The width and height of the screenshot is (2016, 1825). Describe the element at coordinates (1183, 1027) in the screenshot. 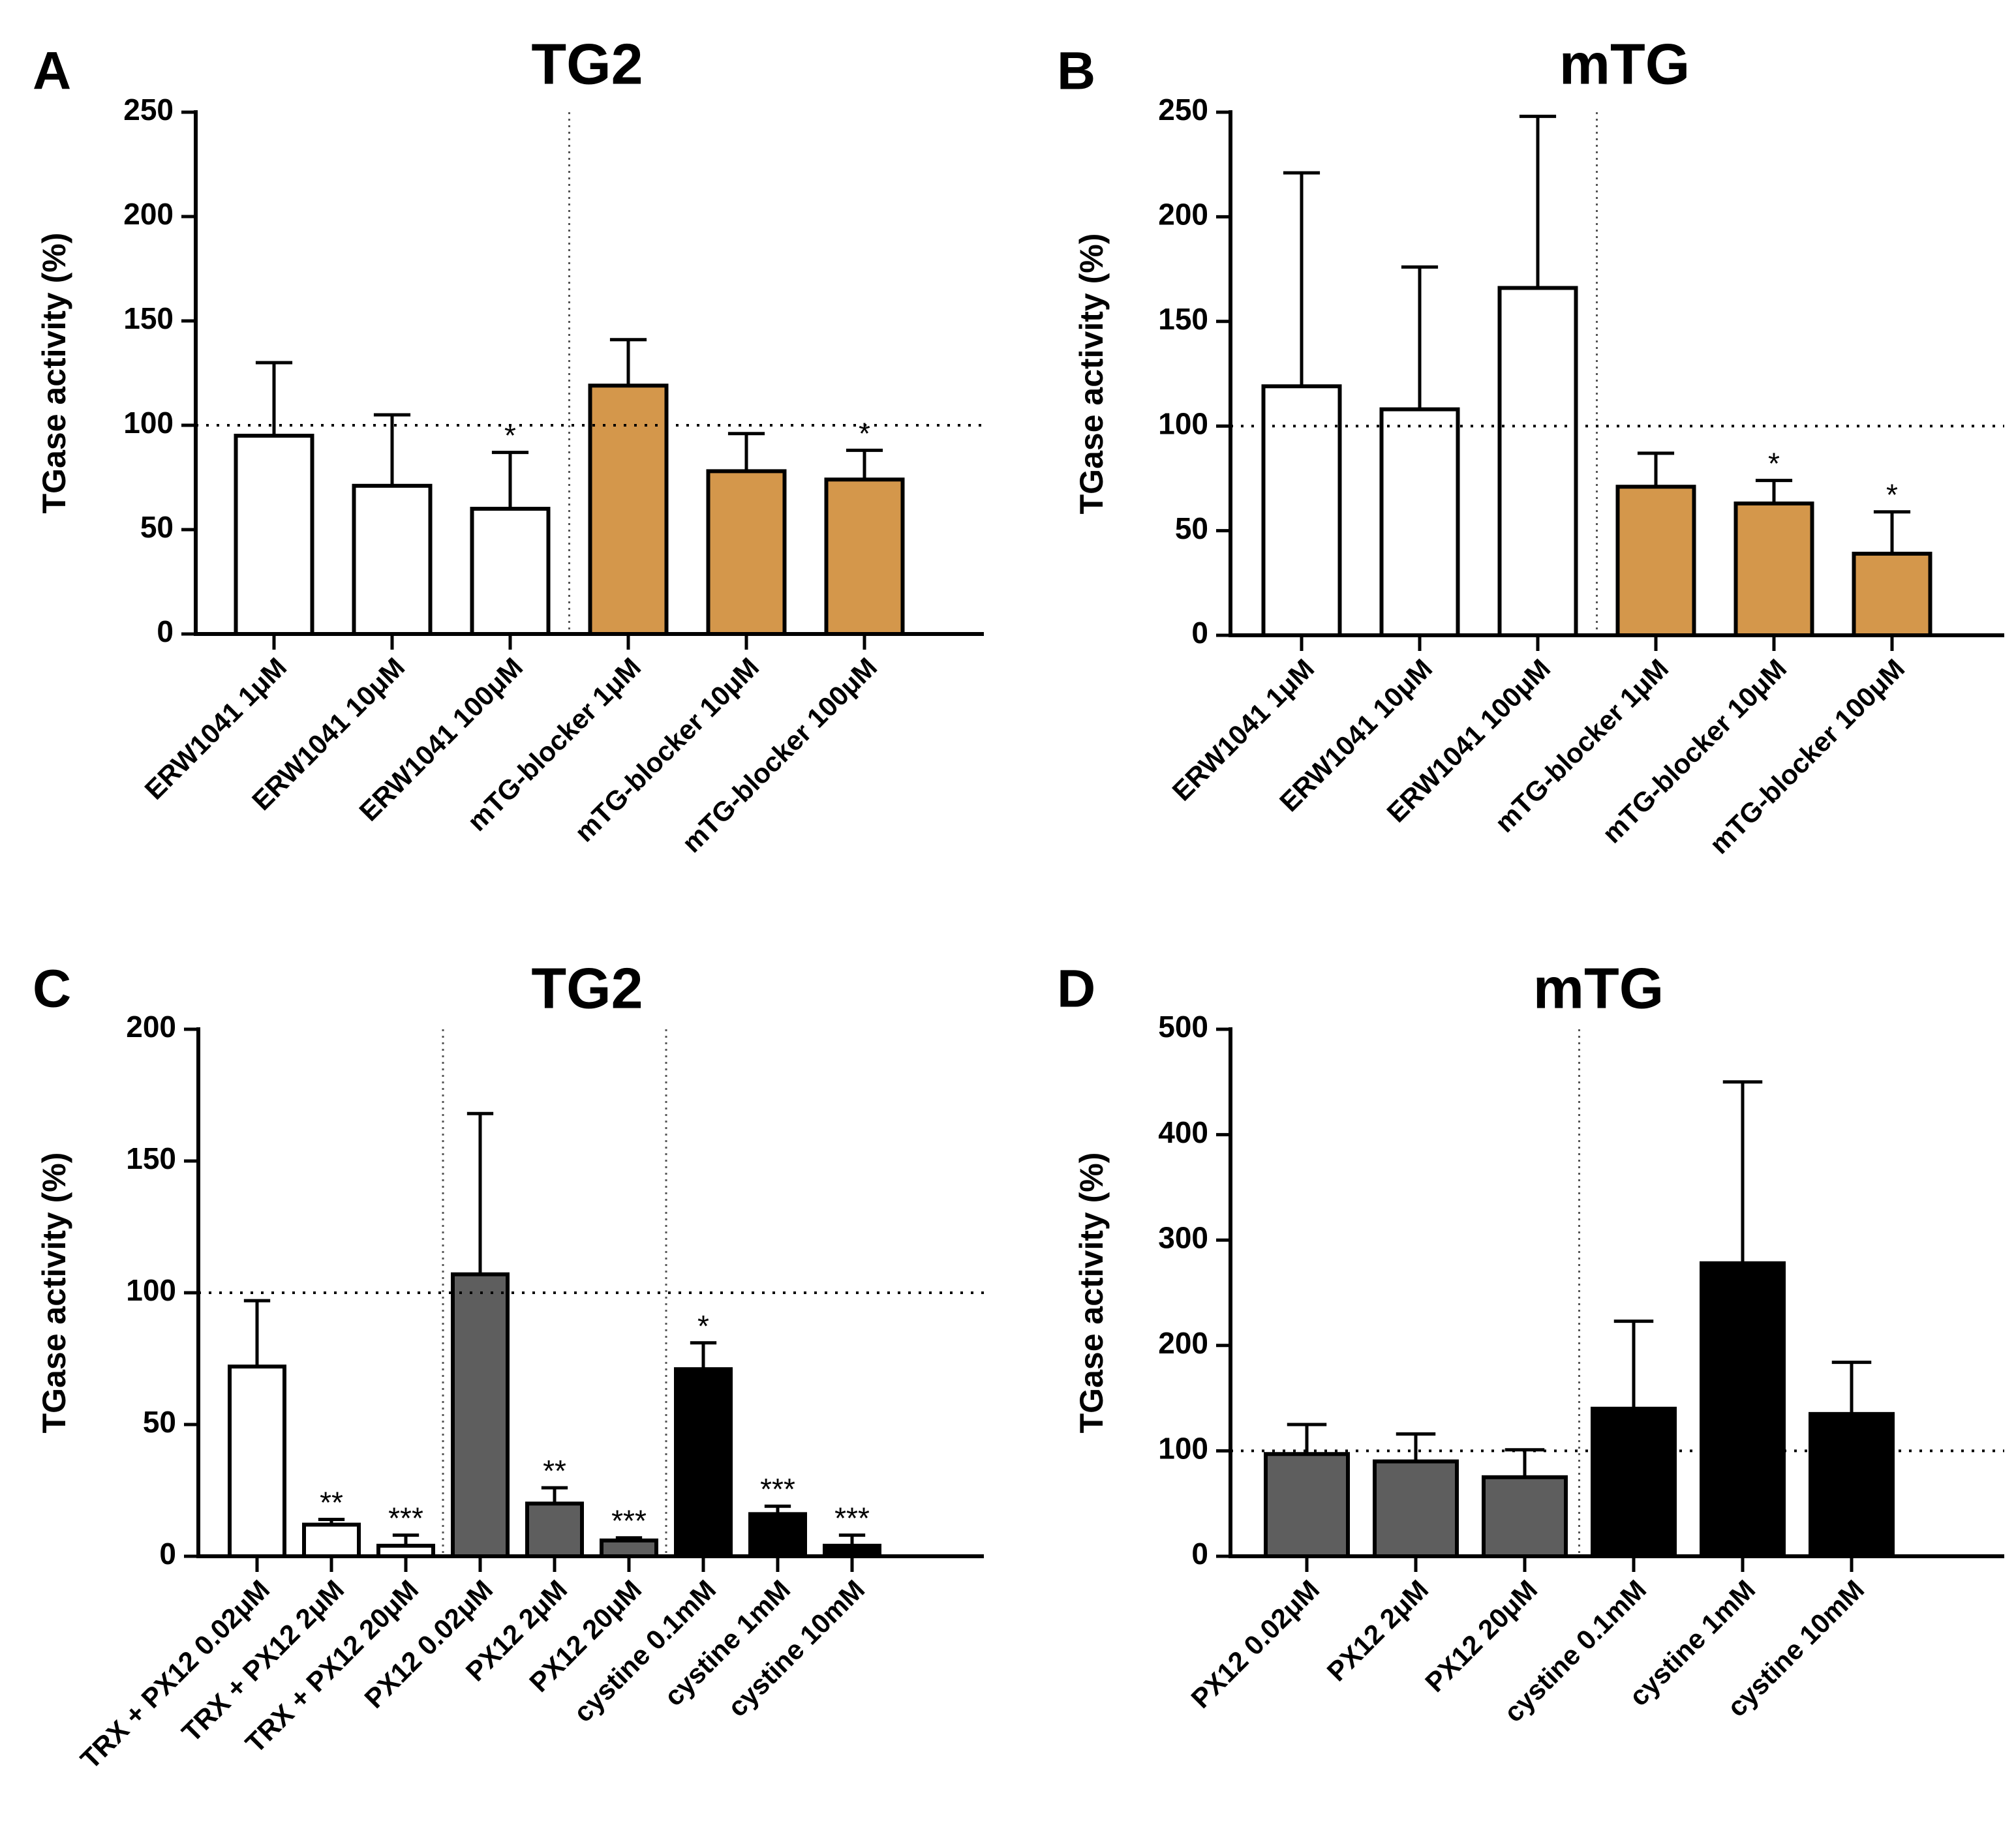

I see `y-tick-label-d: 500` at that location.